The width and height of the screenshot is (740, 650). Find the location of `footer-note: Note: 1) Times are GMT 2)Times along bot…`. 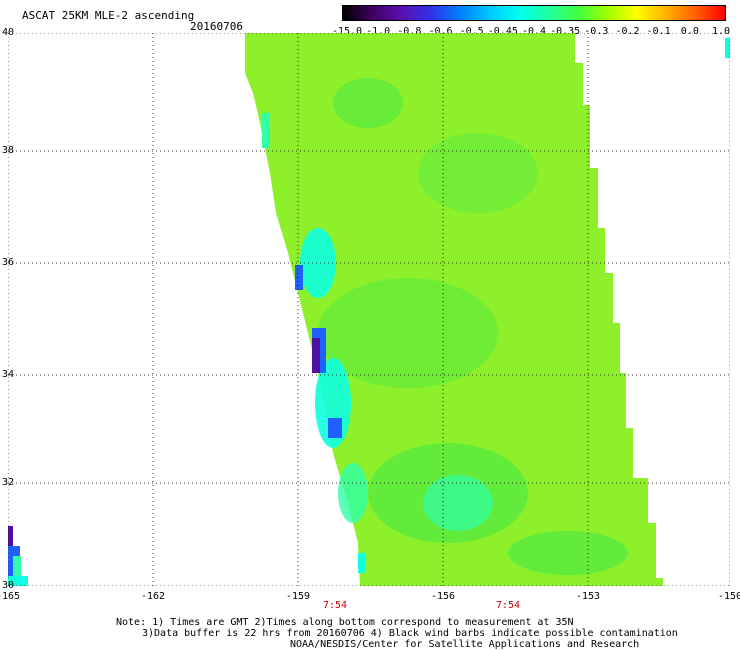

footer-note: Note: 1) Times are GMT 2)Times along bot… is located at coordinates (345, 622).